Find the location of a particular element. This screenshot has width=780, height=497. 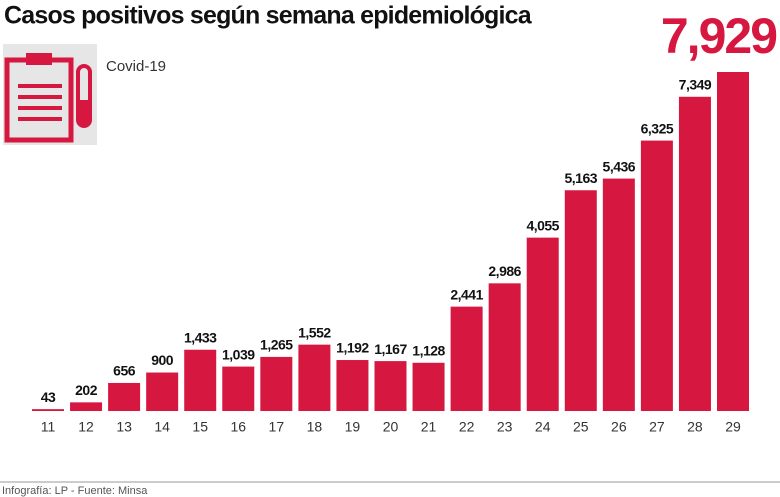

value-label: 2,441 is located at coordinates (466, 294).